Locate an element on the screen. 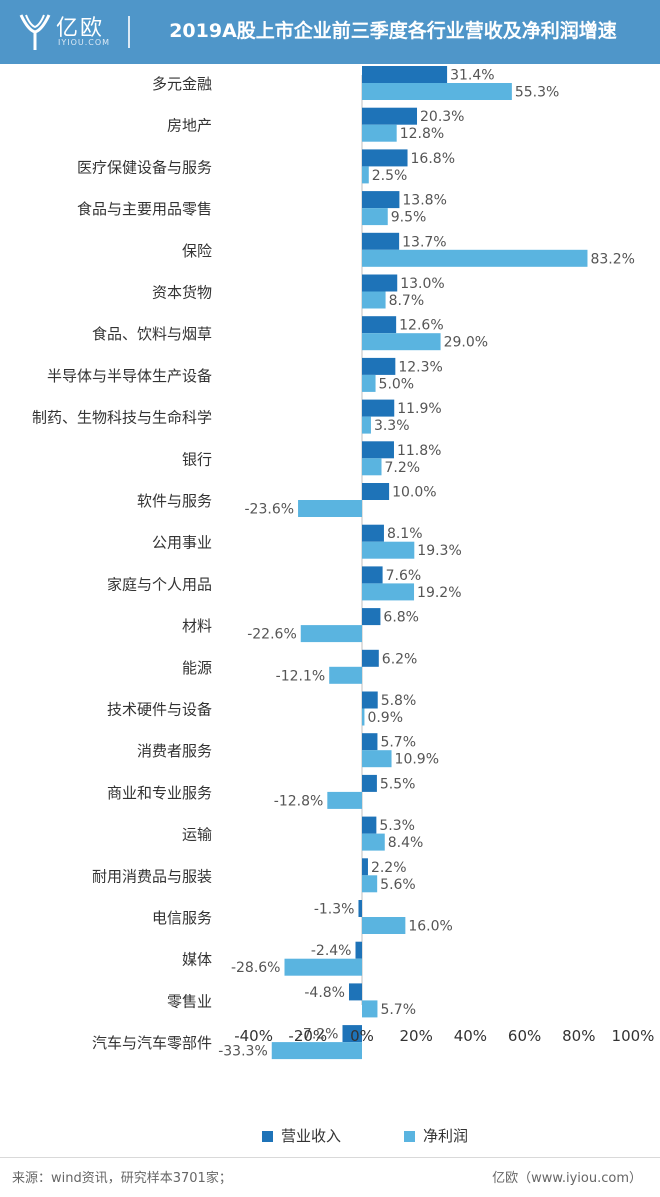 The image size is (660, 1197). category-label: 运输 is located at coordinates (197, 835).